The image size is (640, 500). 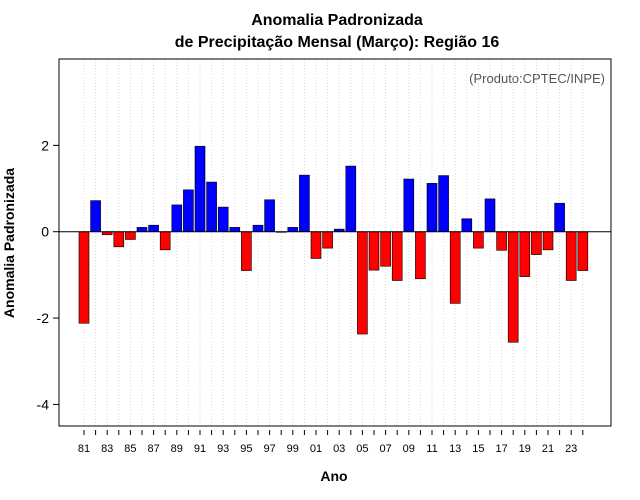 What do you see at coordinates (246, 449) in the screenshot?
I see `x-tick-label: 95` at bounding box center [246, 449].